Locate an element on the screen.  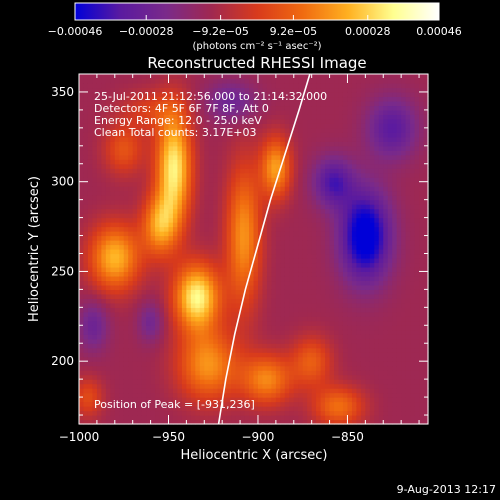
colorbar-unit-label: (photons cm⁻² s⁻¹ asec⁻²) is located at coordinates (256, 46).